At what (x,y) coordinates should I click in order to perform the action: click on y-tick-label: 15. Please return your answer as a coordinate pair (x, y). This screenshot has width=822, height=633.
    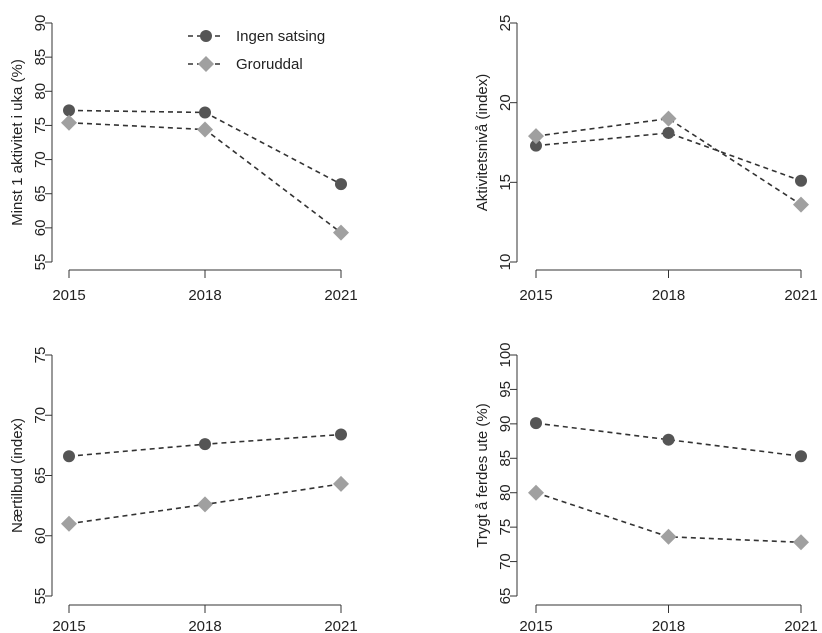
    Looking at the image, I should click on (505, 182).